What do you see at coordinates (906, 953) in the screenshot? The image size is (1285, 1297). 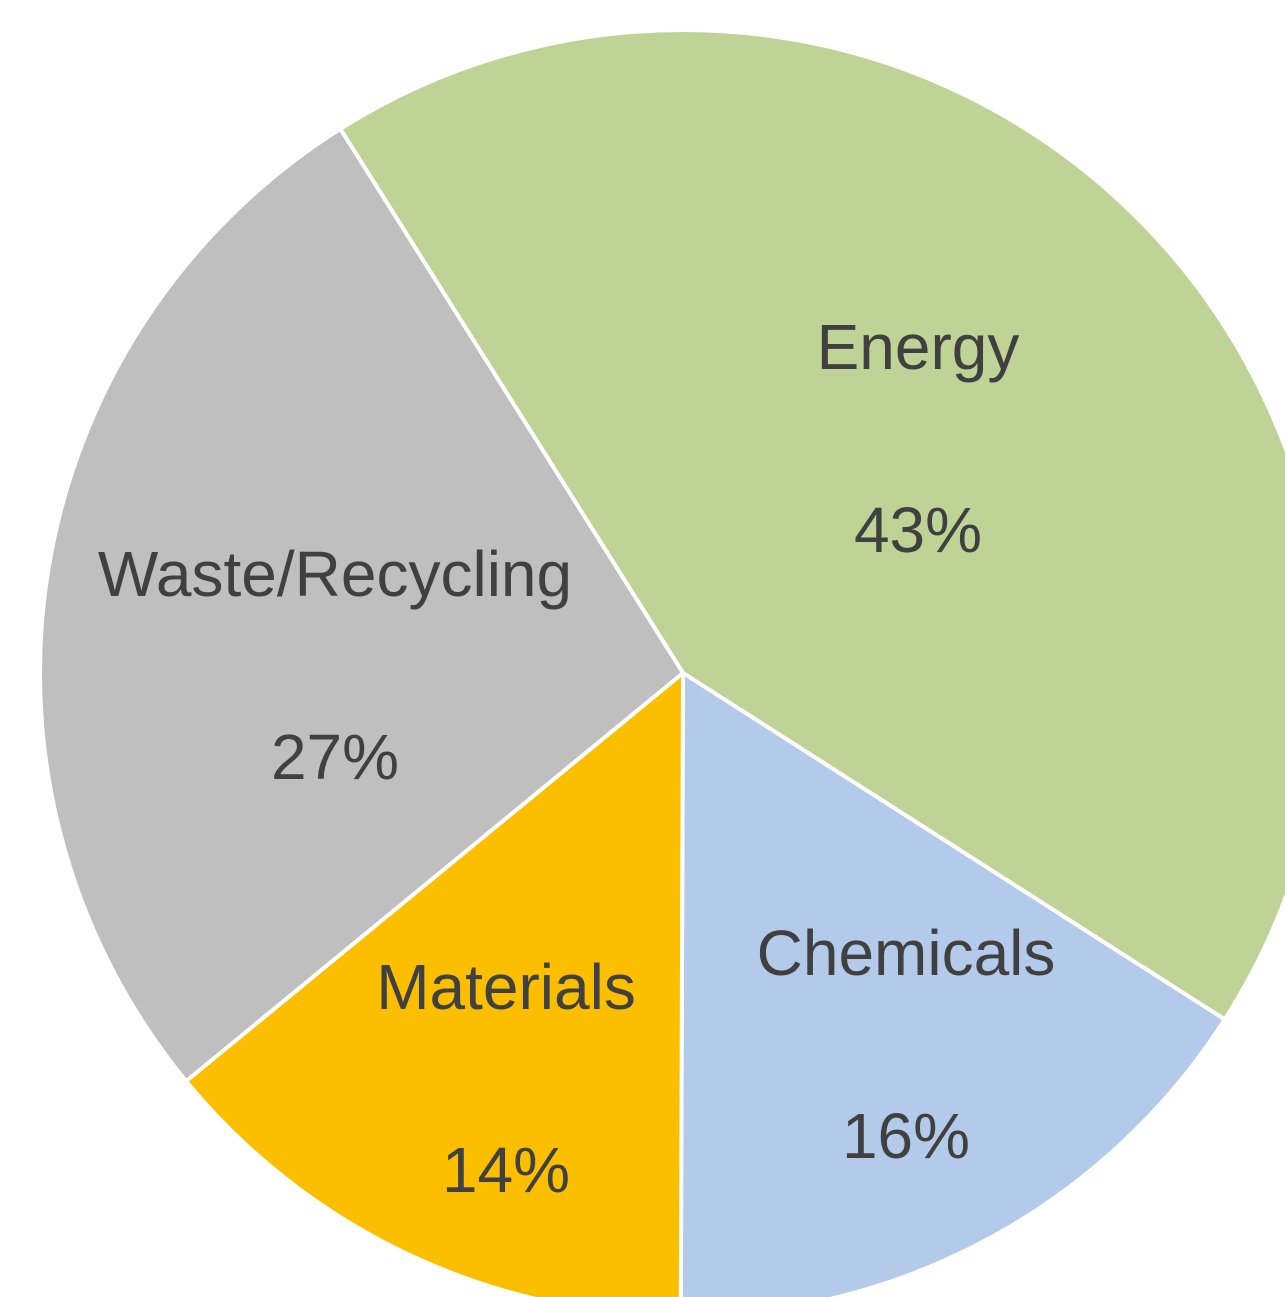 I see `slice-label-chemicals: Chemicals` at bounding box center [906, 953].